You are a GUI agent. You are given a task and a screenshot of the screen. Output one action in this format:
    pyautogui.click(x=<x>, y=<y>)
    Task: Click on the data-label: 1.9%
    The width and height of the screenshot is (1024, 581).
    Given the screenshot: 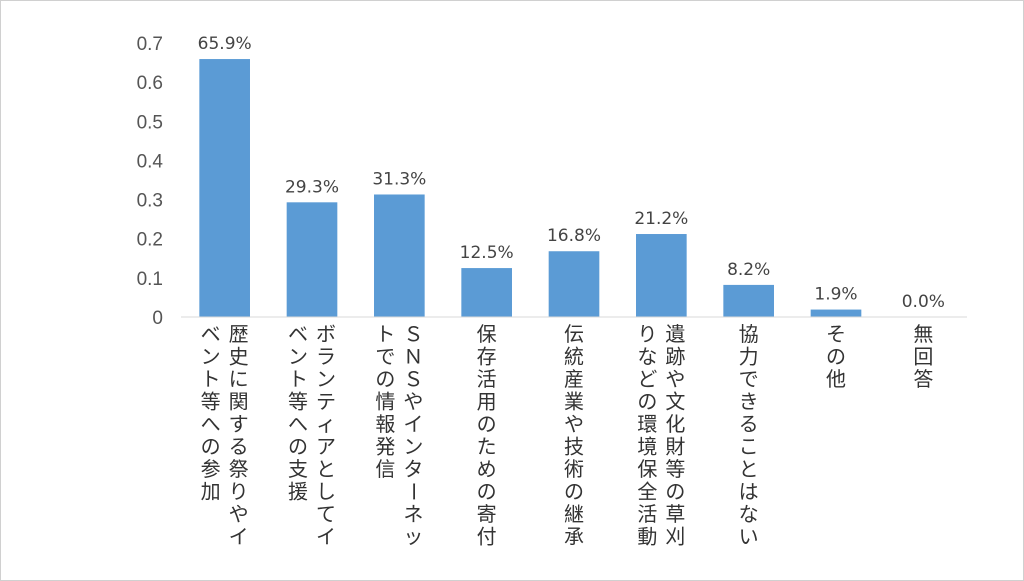 What is the action you would take?
    pyautogui.click(x=835, y=295)
    